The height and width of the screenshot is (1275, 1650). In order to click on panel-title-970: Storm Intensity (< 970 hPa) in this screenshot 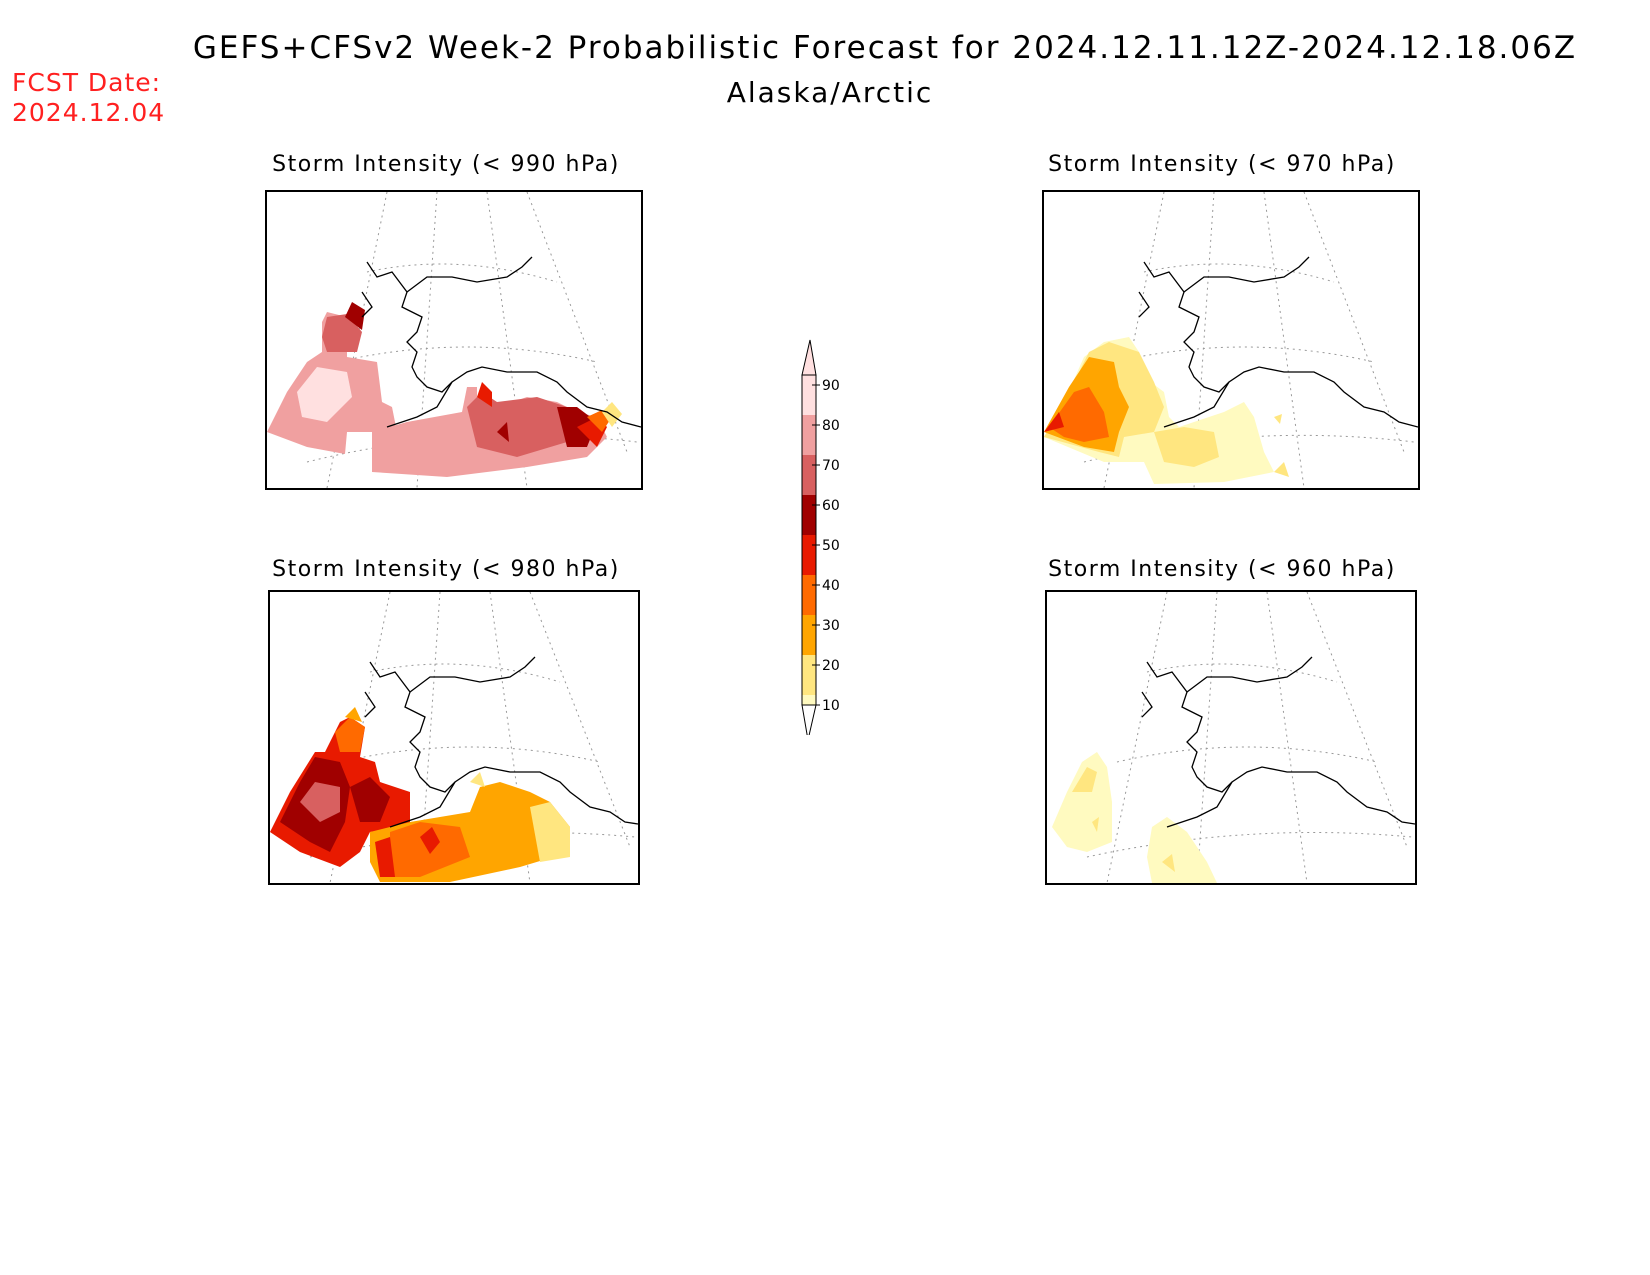, I will do `click(1222, 164)`.